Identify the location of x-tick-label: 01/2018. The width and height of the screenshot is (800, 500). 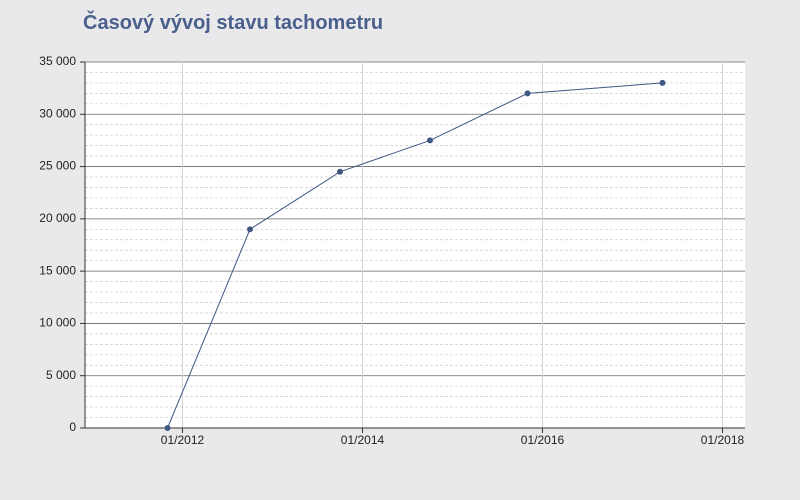
(723, 440).